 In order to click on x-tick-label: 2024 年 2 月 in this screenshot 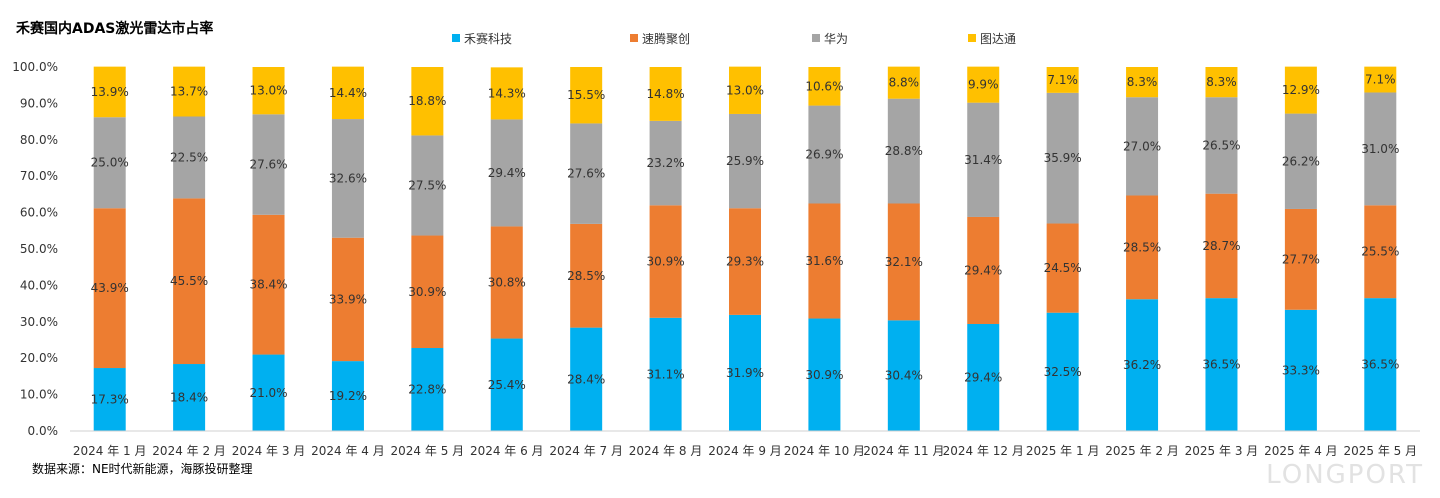, I will do `click(189, 451)`.